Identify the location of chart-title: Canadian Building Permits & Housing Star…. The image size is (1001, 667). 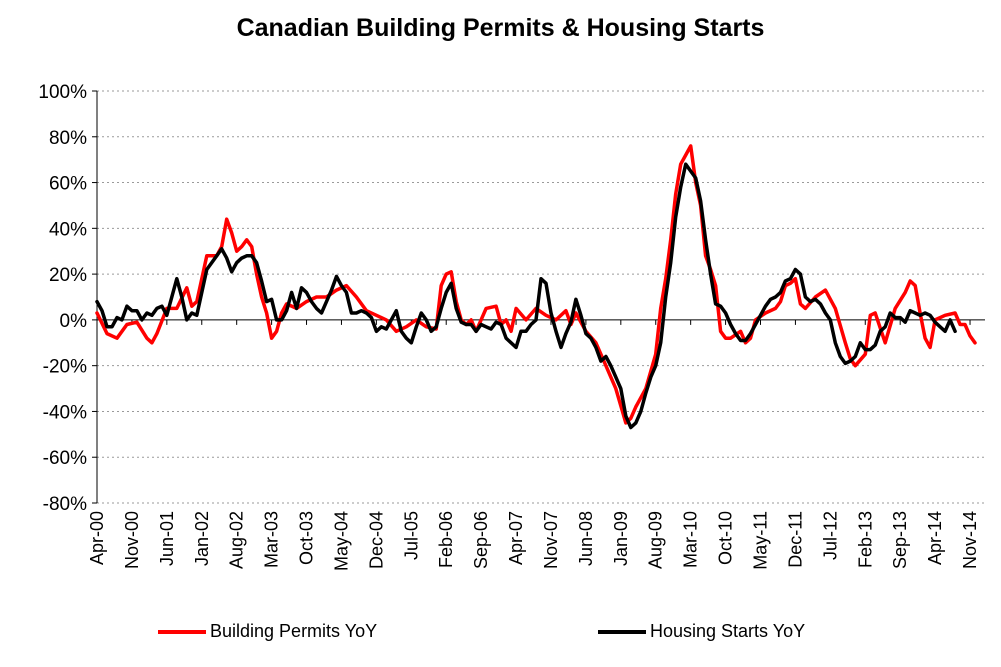
(500, 28).